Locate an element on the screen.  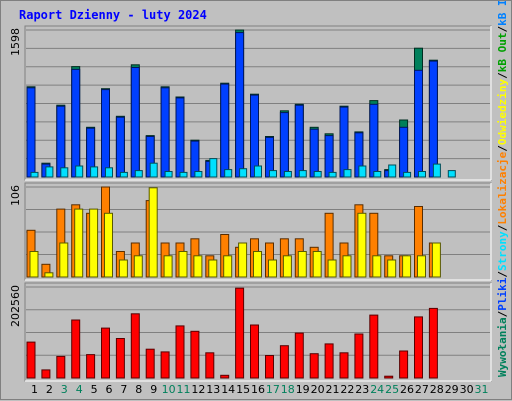
x-tick-label: 7 is located at coordinates (123, 389).